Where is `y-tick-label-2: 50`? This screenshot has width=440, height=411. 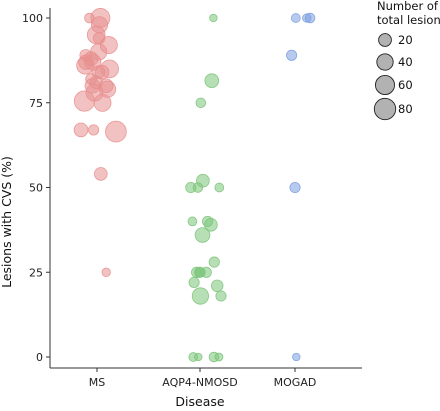
y-tick-label-2: 50 is located at coordinates (36, 188).